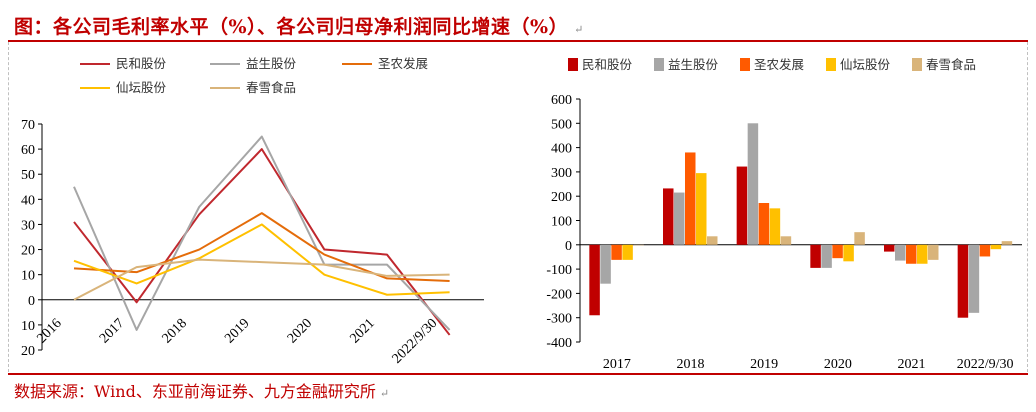  I want to click on bar-3-2018, so click(690, 198).